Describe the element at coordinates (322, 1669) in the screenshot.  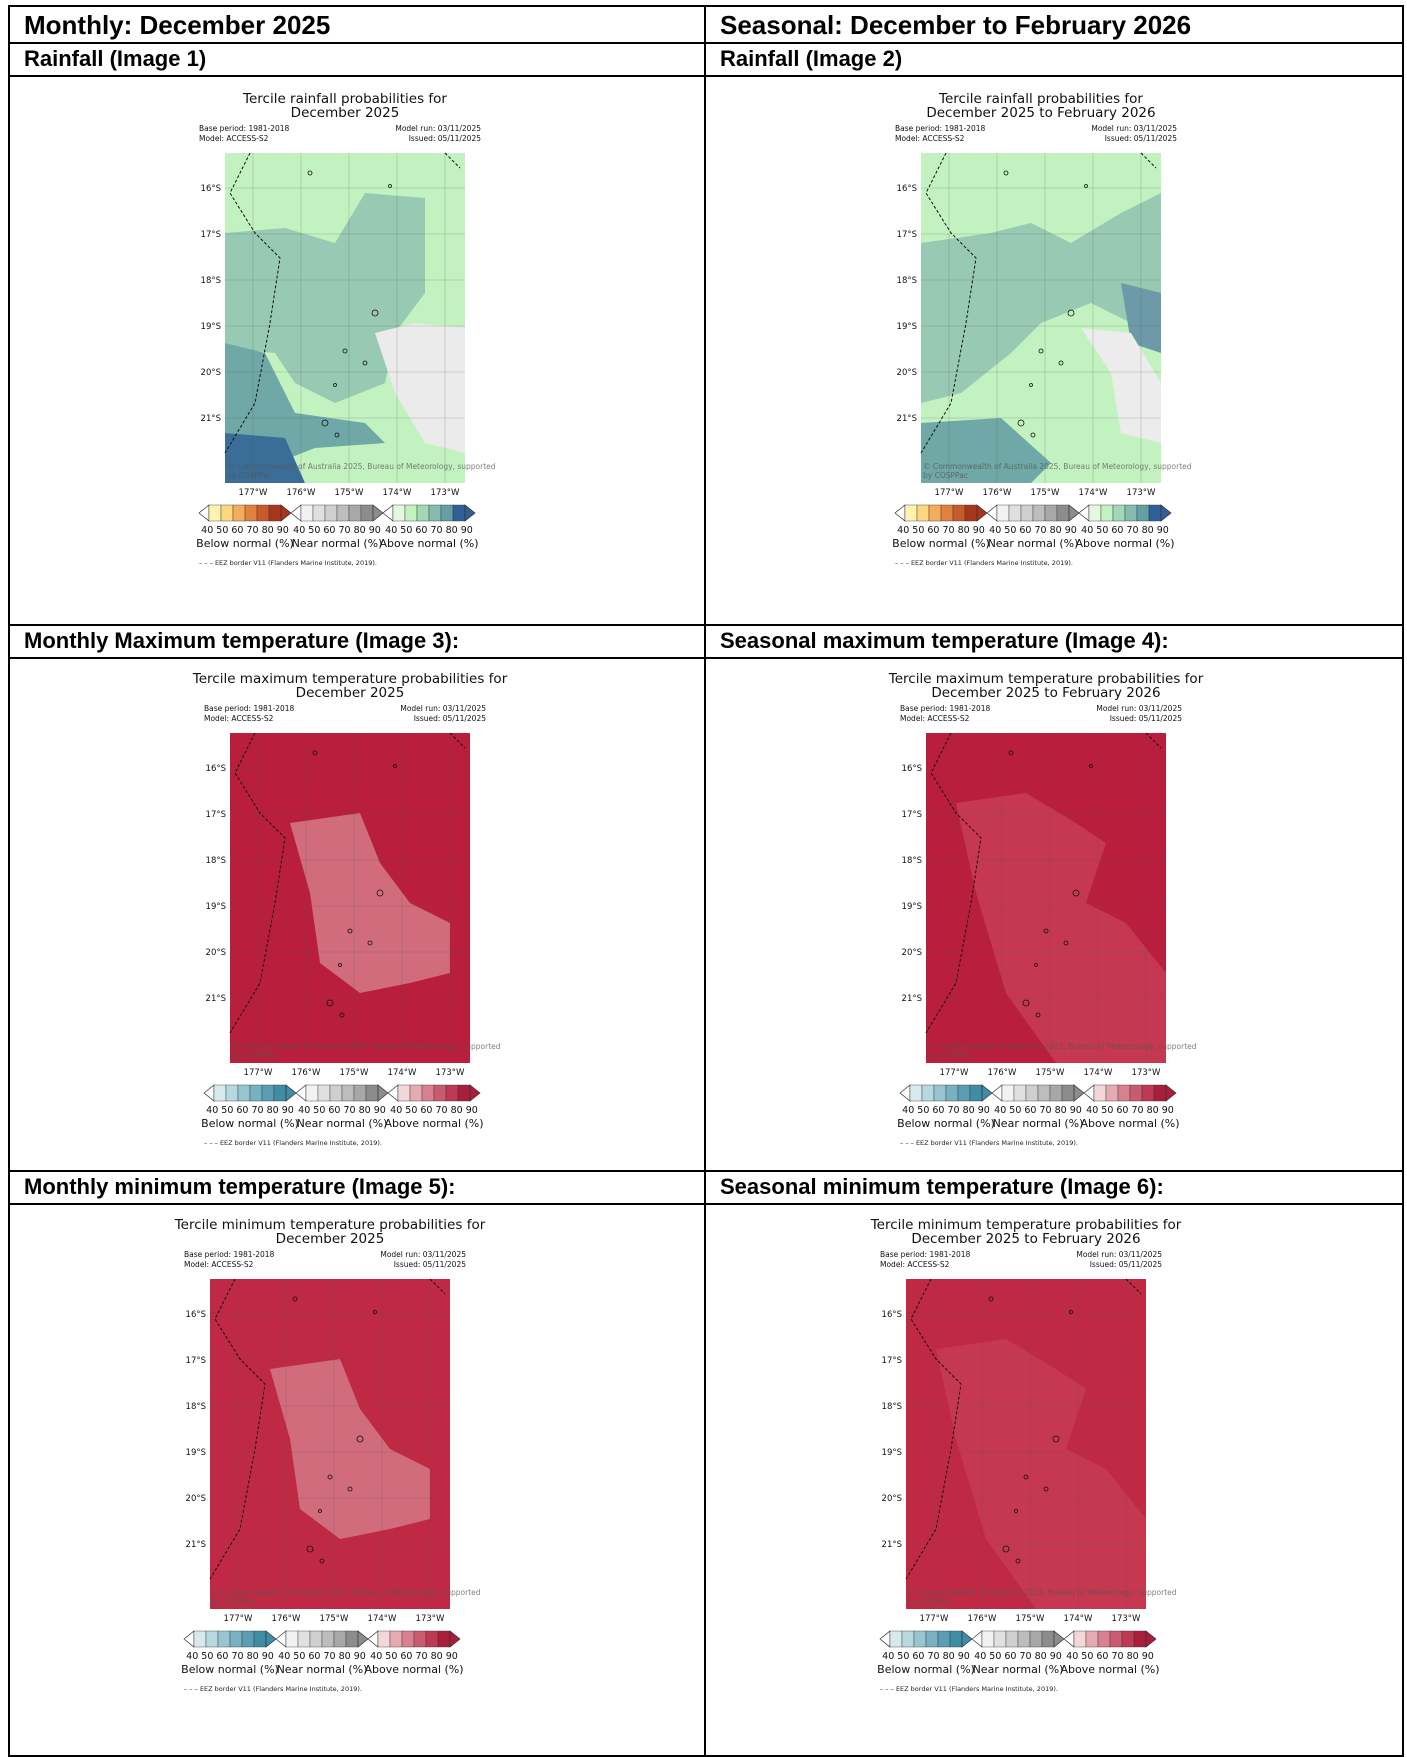
I see `colorbar-label: Near normal (%)` at that location.